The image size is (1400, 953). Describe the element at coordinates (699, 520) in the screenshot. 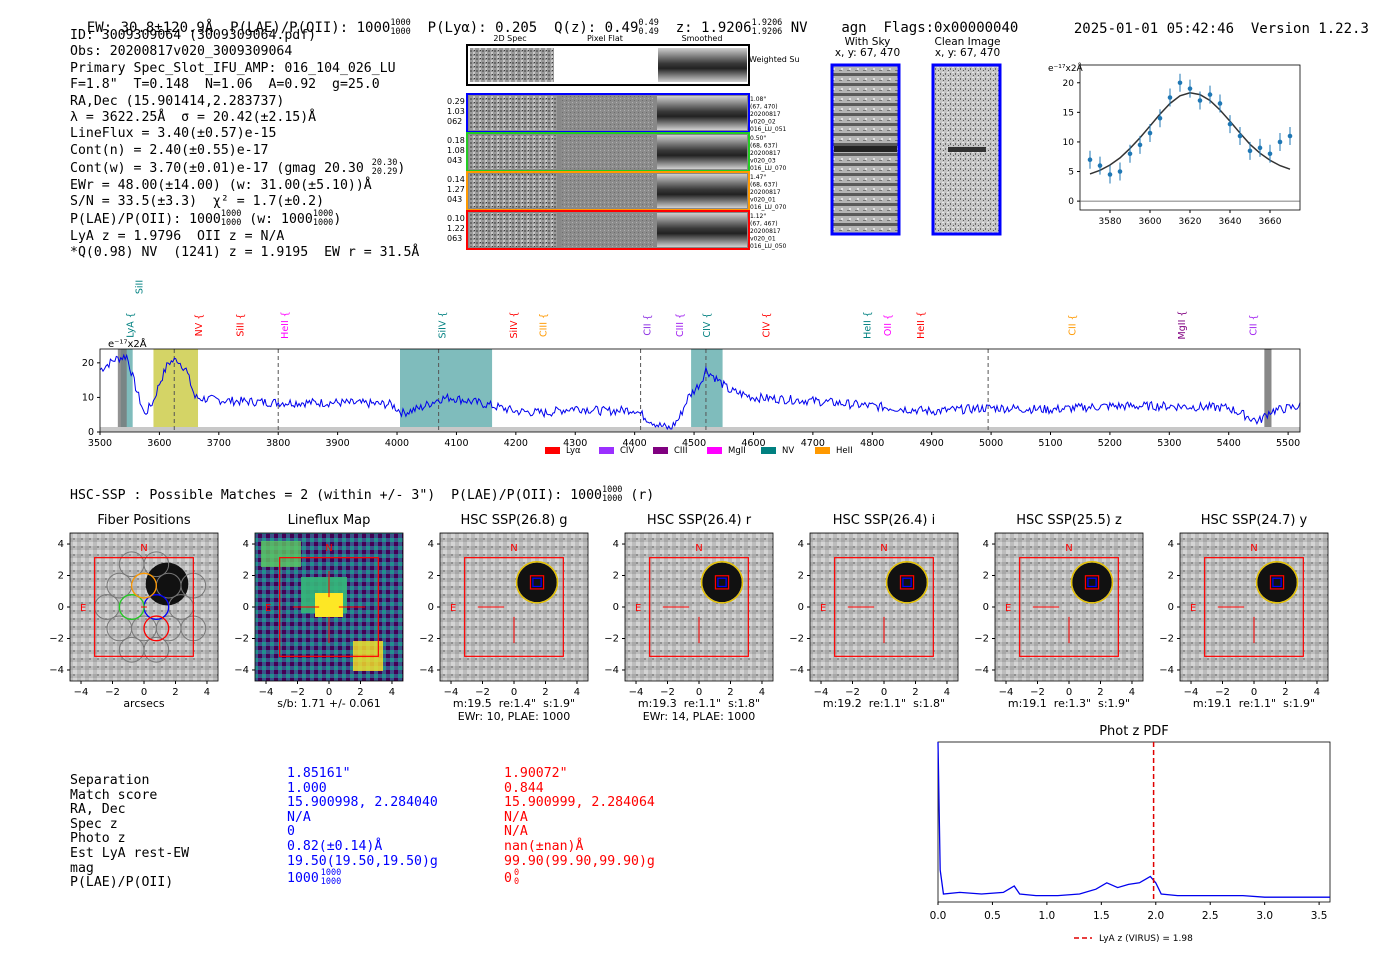

I see `cutout-title: HSC SSP(26.4) r` at that location.